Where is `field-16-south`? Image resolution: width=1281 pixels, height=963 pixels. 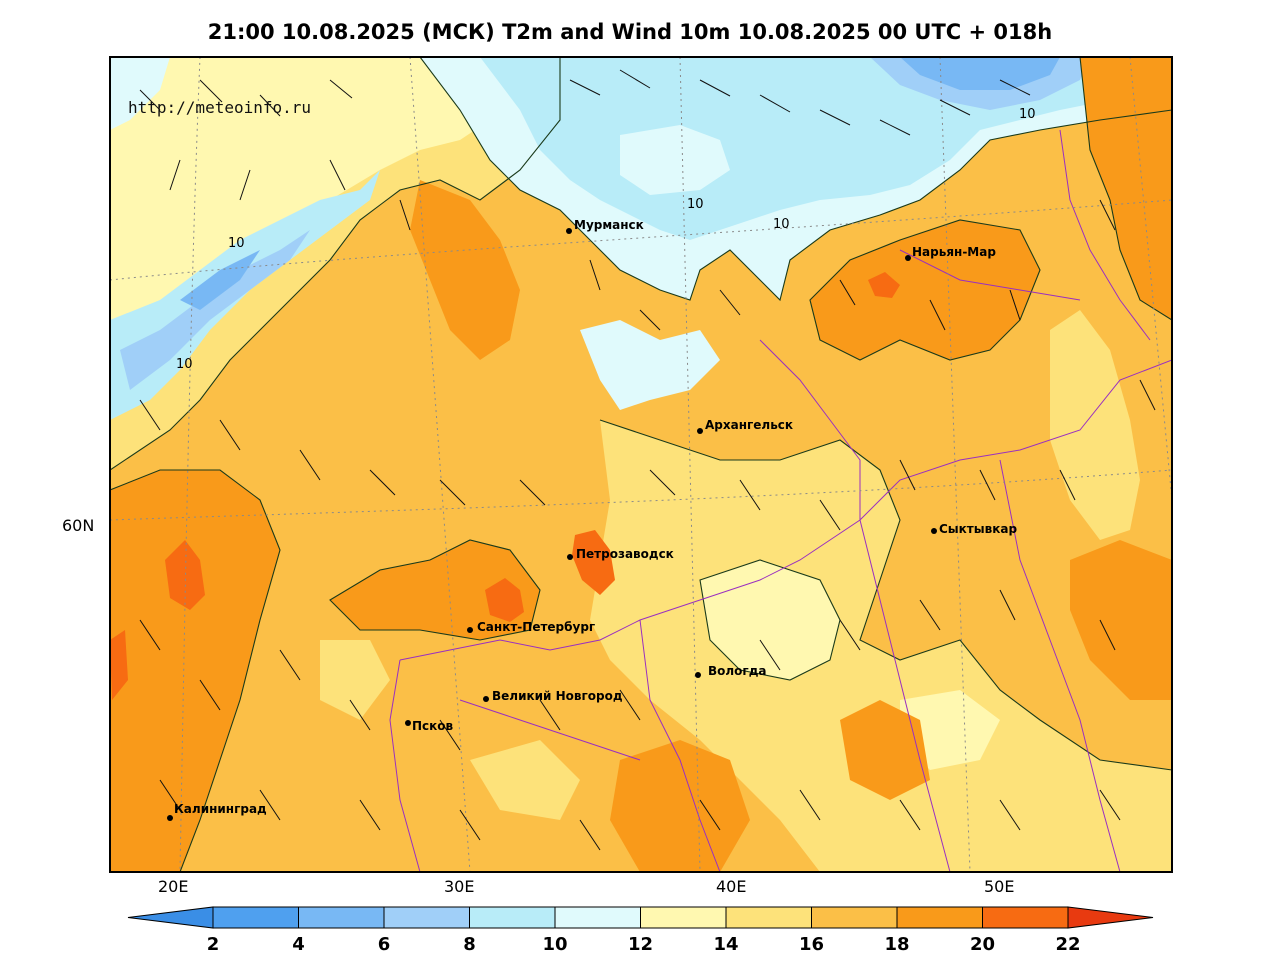
field-16-south is located at coordinates (525, 780).